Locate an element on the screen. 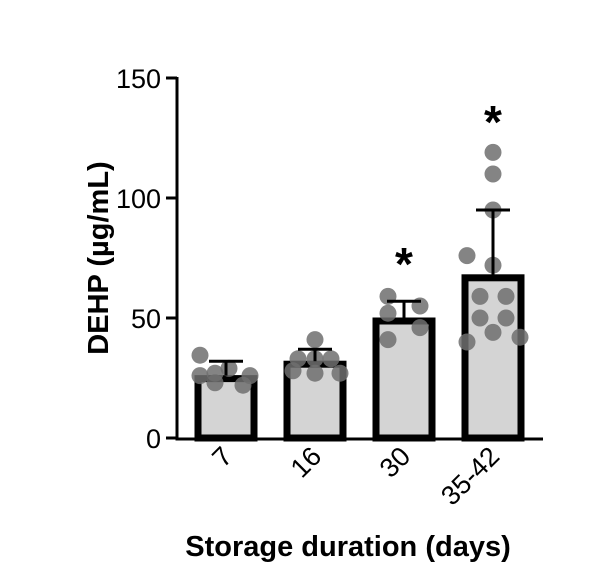  significance-markers: ** is located at coordinates (448, 193).